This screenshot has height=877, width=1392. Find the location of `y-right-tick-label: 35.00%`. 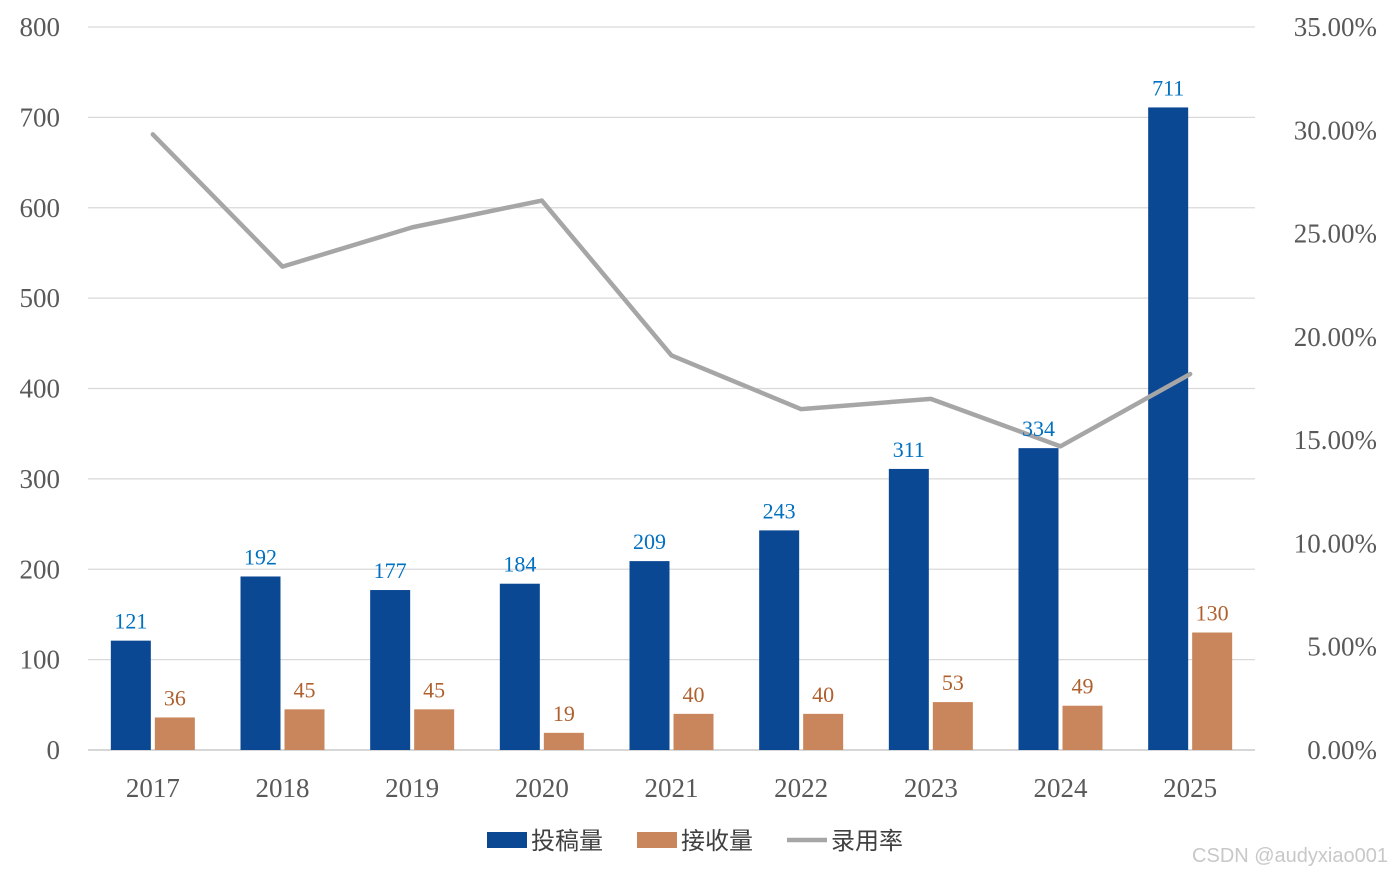

y-right-tick-label: 35.00% is located at coordinates (1335, 27).